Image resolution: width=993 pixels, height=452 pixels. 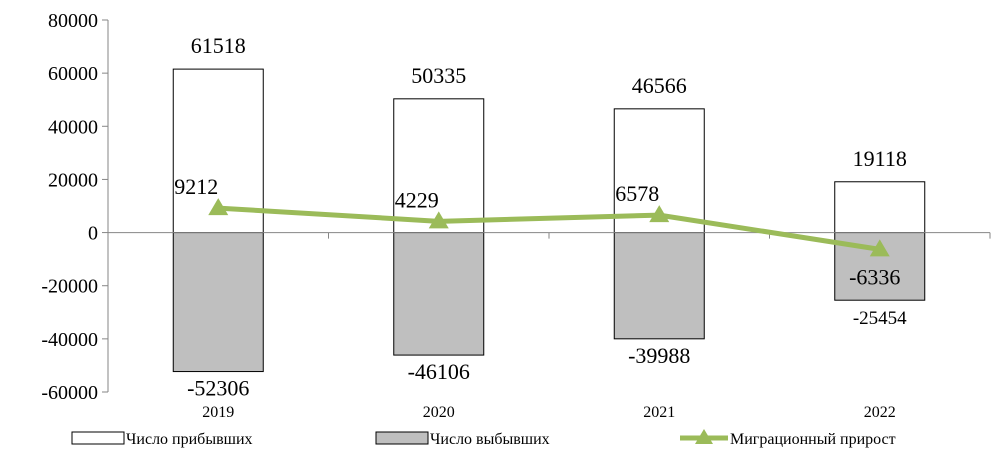 What do you see at coordinates (75, 207) in the screenshot?
I see `y-axis: 80000 60000 40000 20000 0 -20000 -40000 -60000` at bounding box center [75, 207].